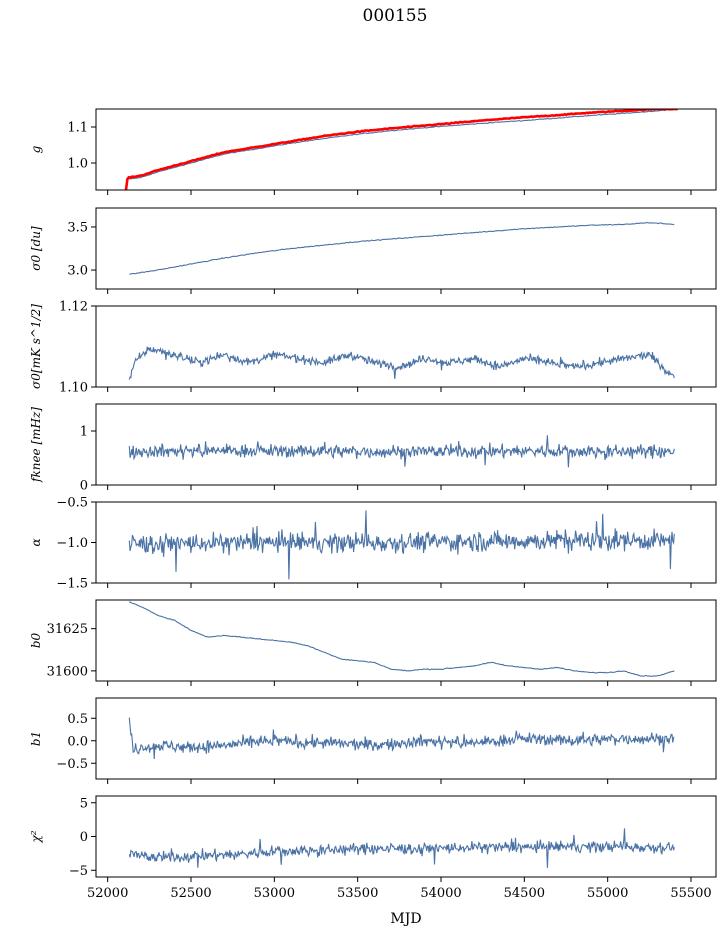  What do you see at coordinates (690, 893) in the screenshot?
I see `x-tick-label: 55500` at bounding box center [690, 893].